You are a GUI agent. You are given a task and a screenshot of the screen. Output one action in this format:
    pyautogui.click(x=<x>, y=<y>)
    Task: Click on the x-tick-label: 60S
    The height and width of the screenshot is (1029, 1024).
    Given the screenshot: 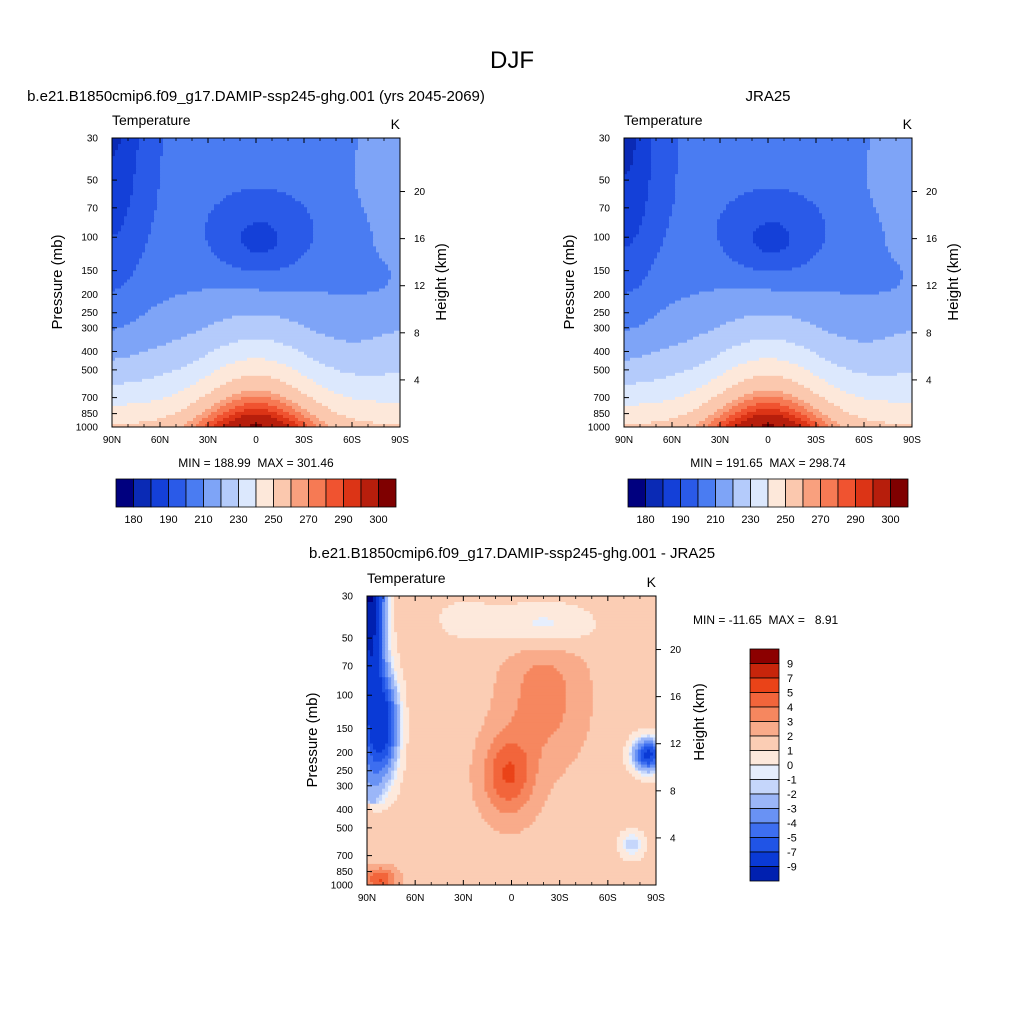 What is the action you would take?
    pyautogui.click(x=608, y=898)
    